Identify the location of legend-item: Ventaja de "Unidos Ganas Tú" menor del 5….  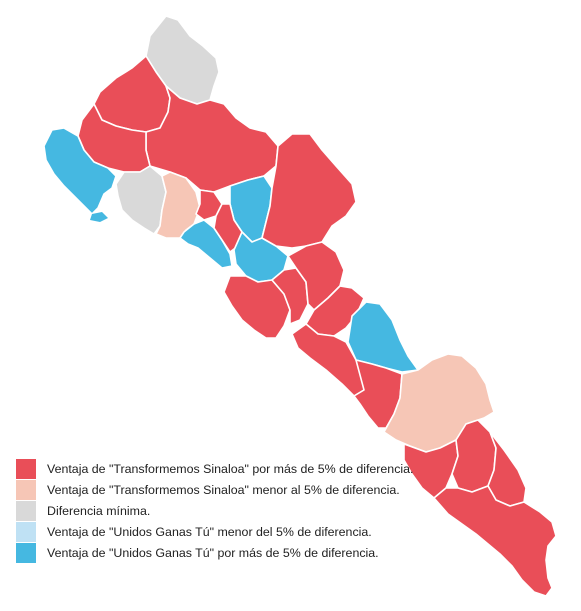
(215, 532).